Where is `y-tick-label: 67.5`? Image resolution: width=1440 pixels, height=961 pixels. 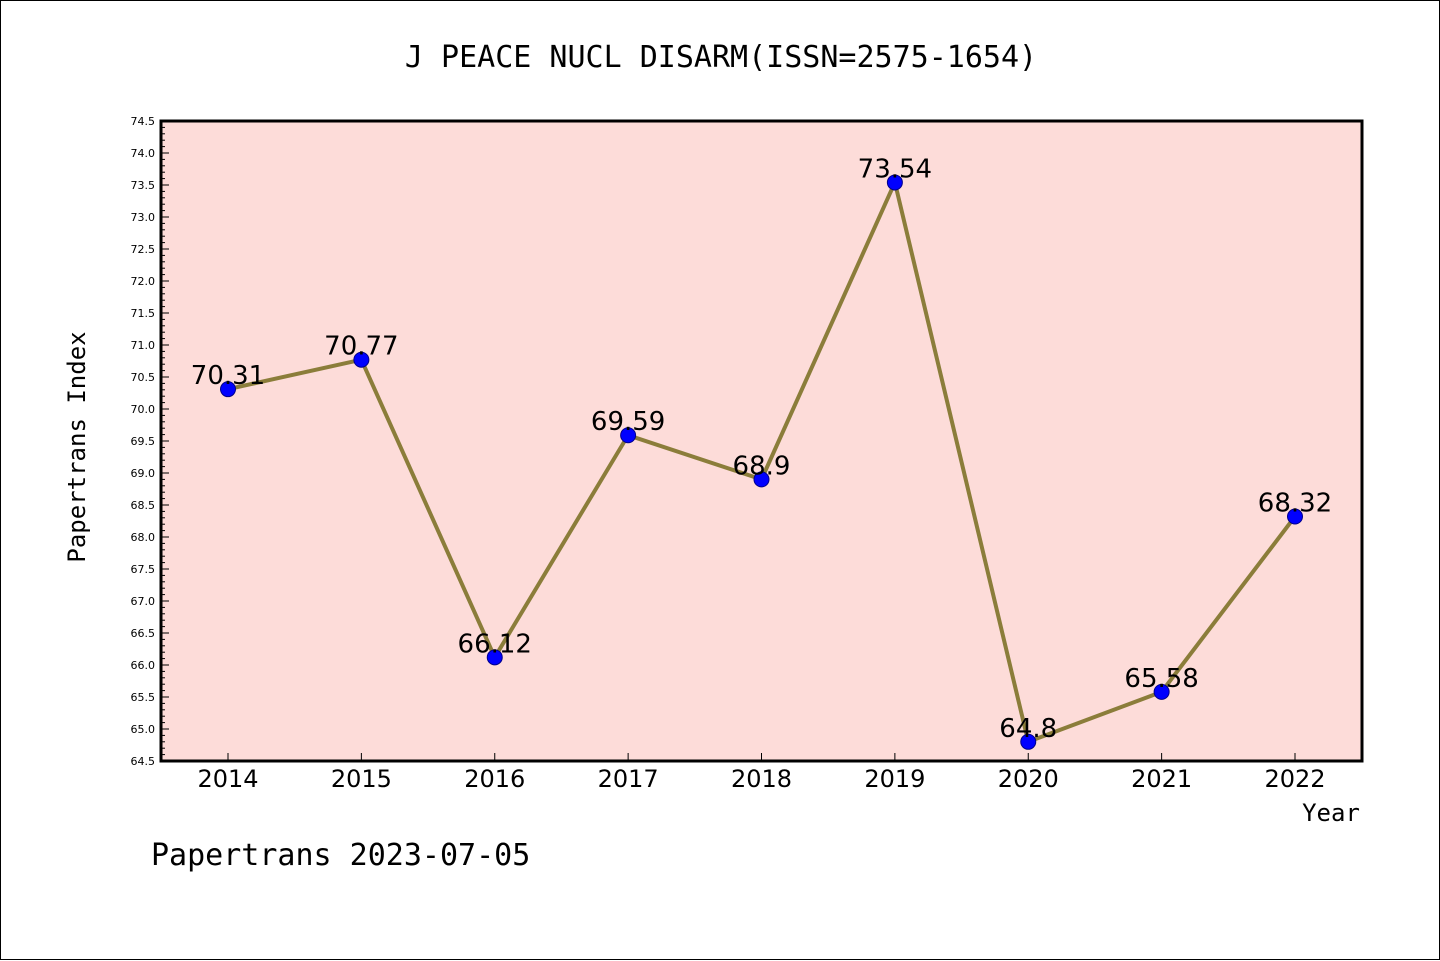
y-tick-label: 67.5 is located at coordinates (143, 569).